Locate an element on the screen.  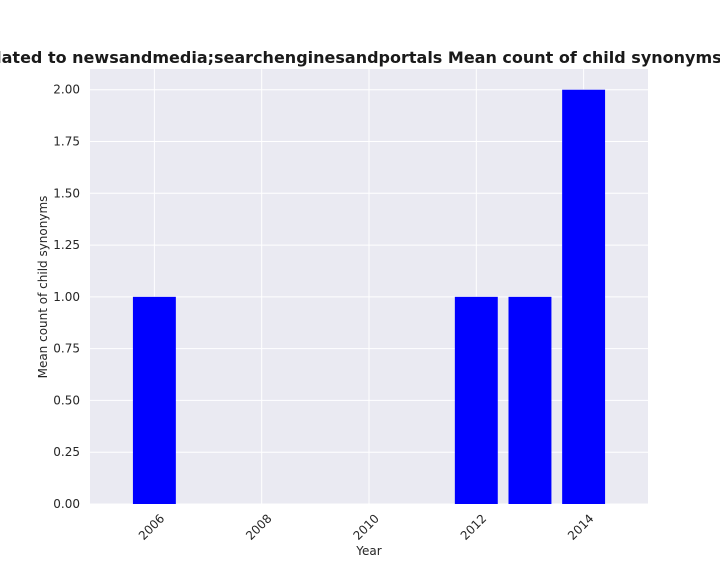
bar-2012 is located at coordinates (476, 400).